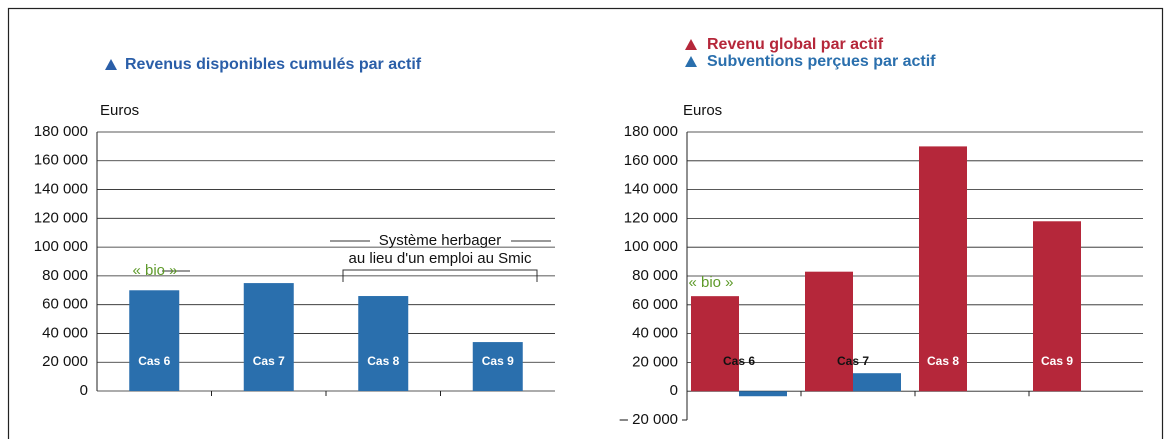  I want to click on chart-title: Revenus disponibles cumulés par actif, so click(273, 64).